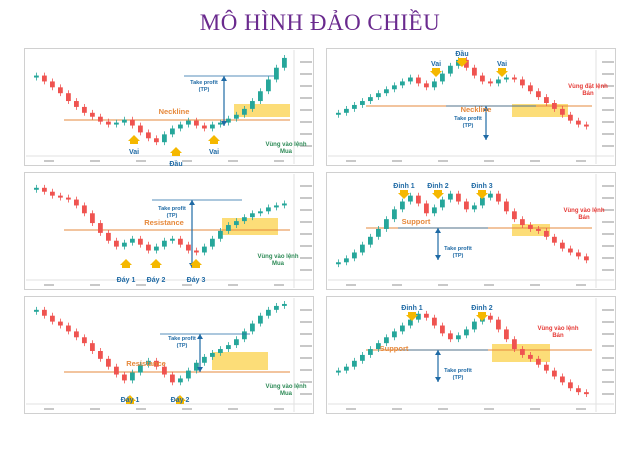 This screenshot has height=453, width=640. What do you see at coordinates (416, 221) in the screenshot?
I see `level-label: Support` at bounding box center [416, 221].